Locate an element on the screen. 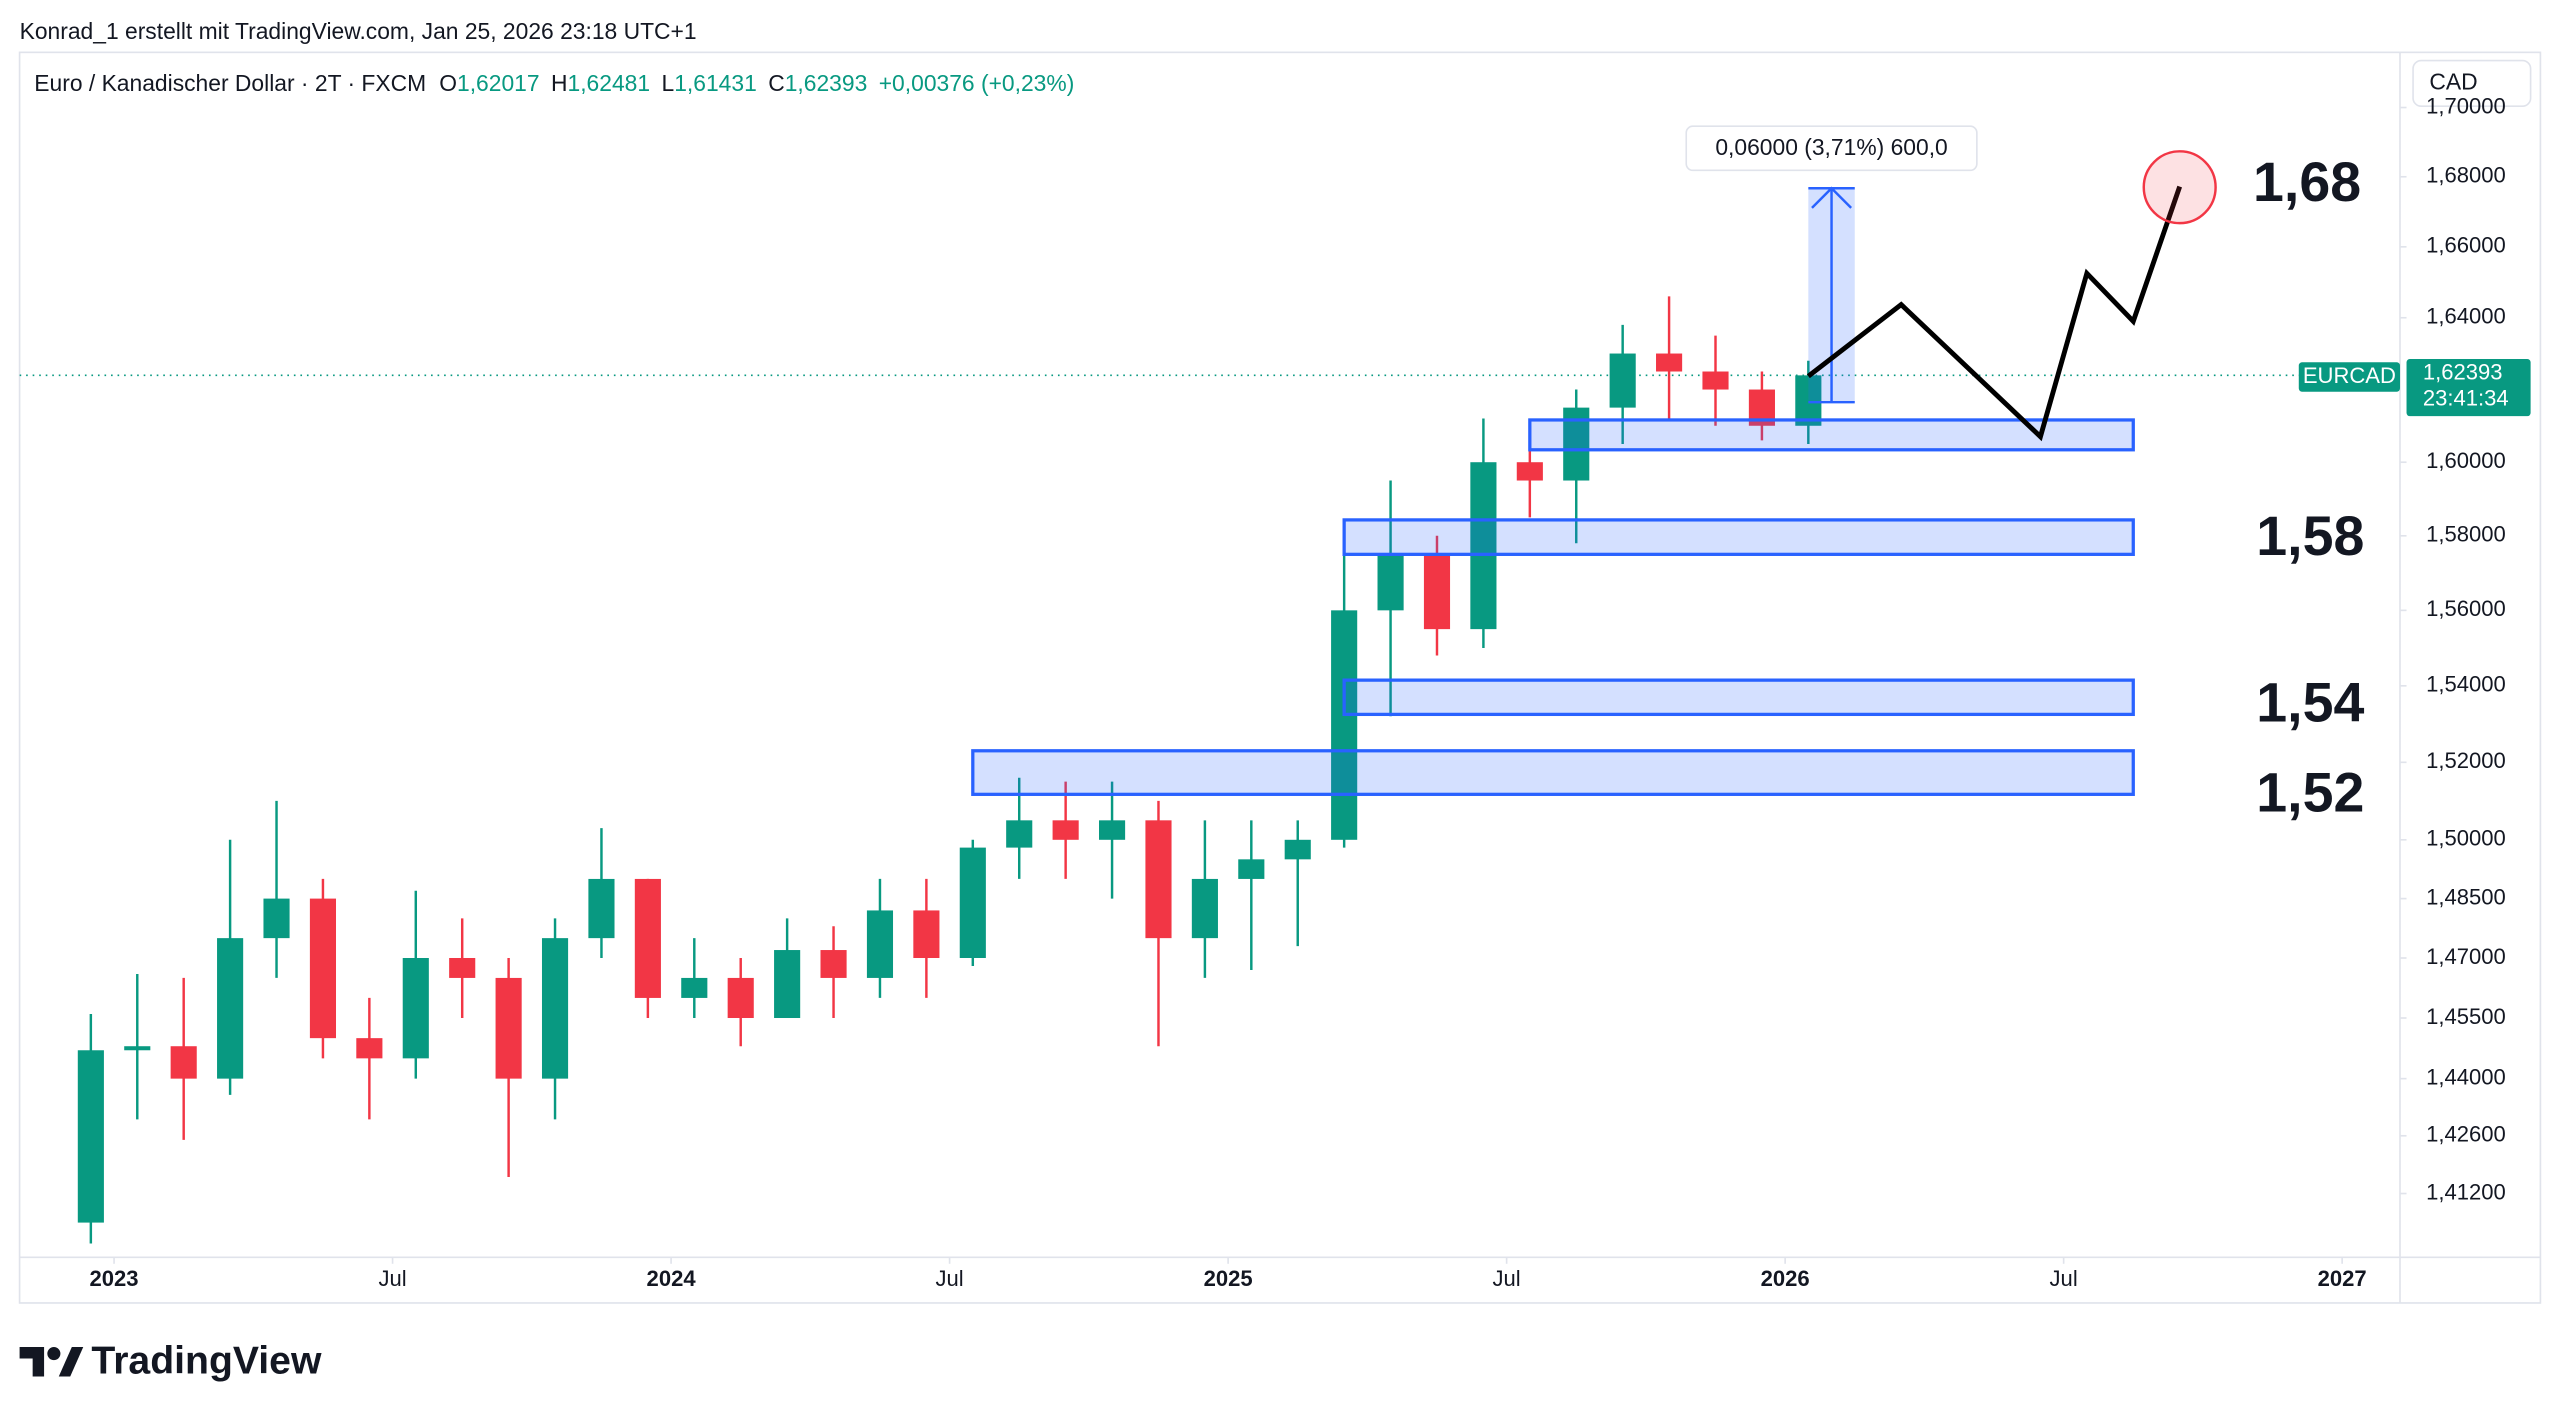  logo-slash is located at coordinates (71, 1362).